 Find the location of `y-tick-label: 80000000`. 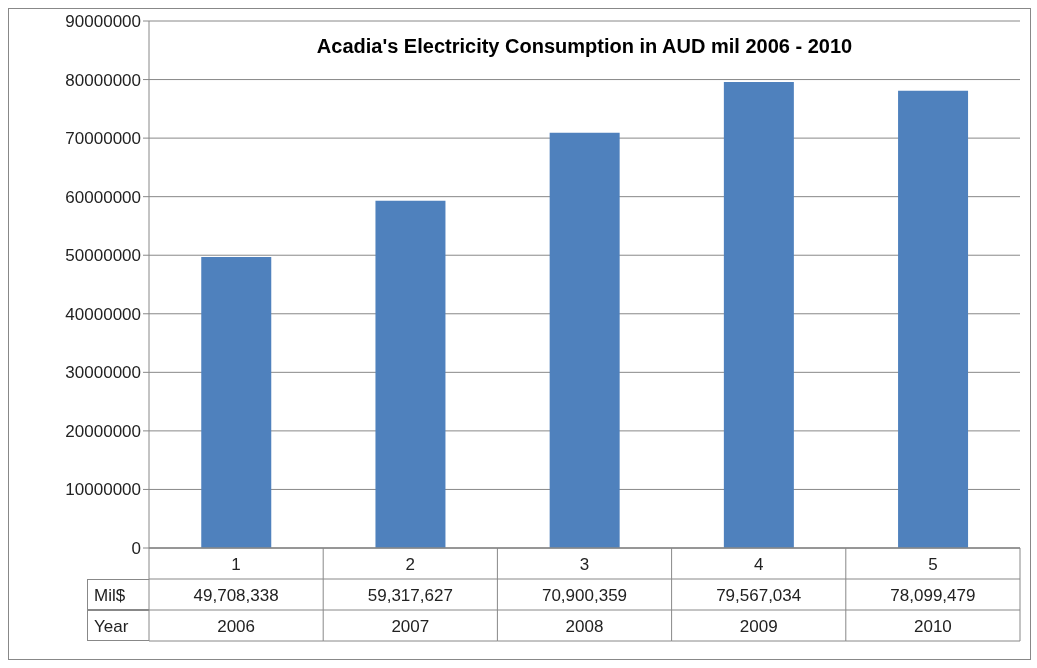

y-tick-label: 80000000 is located at coordinates (103, 80).